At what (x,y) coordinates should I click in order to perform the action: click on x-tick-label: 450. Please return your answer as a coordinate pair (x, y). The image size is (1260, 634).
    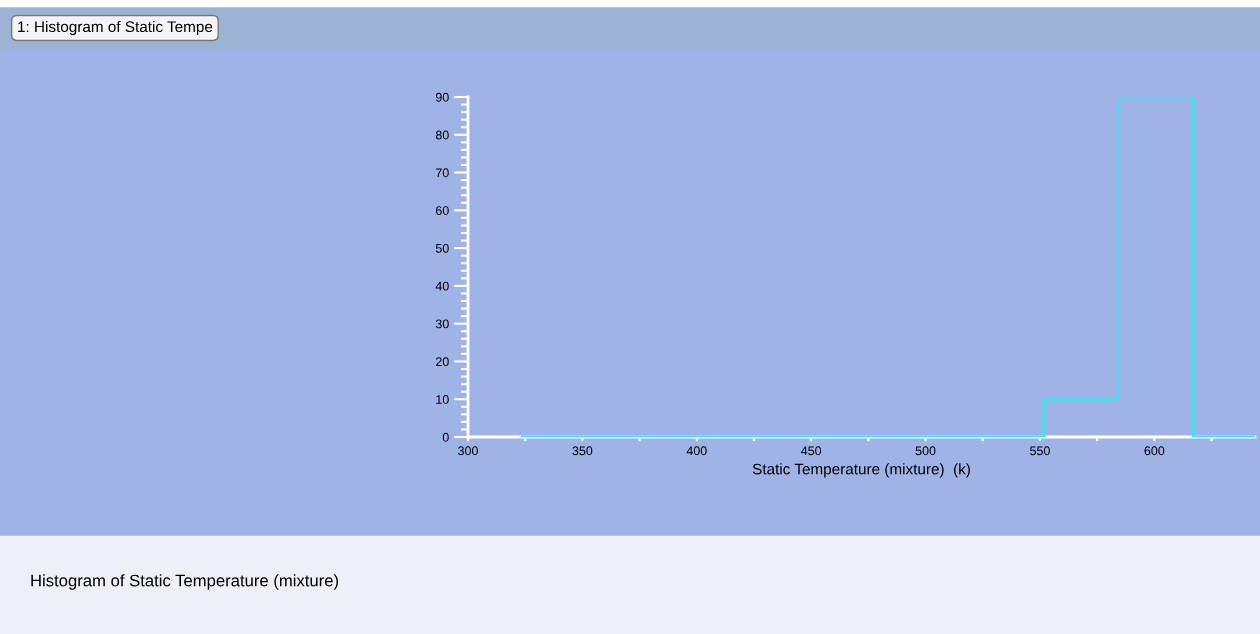
    Looking at the image, I should click on (811, 451).